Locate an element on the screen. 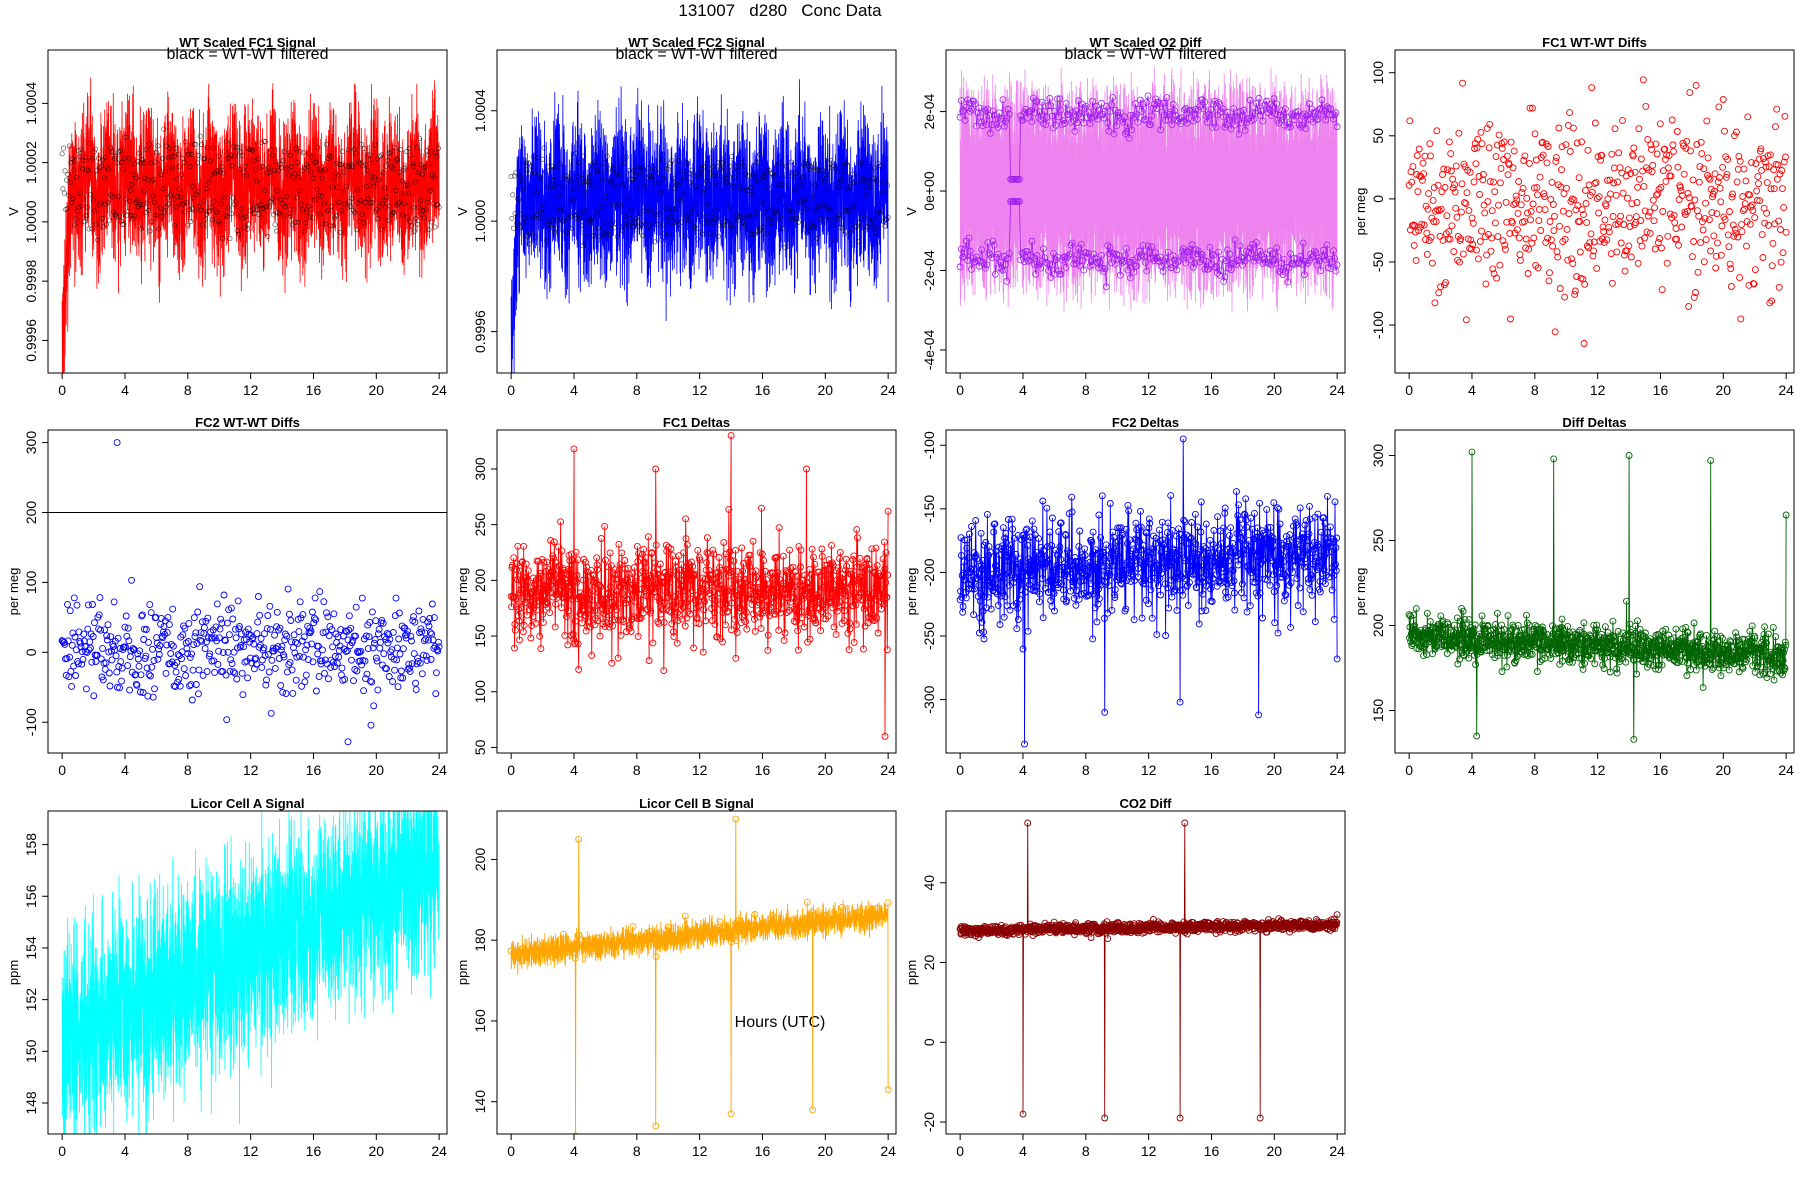  plot-area is located at coordinates (247, 592).